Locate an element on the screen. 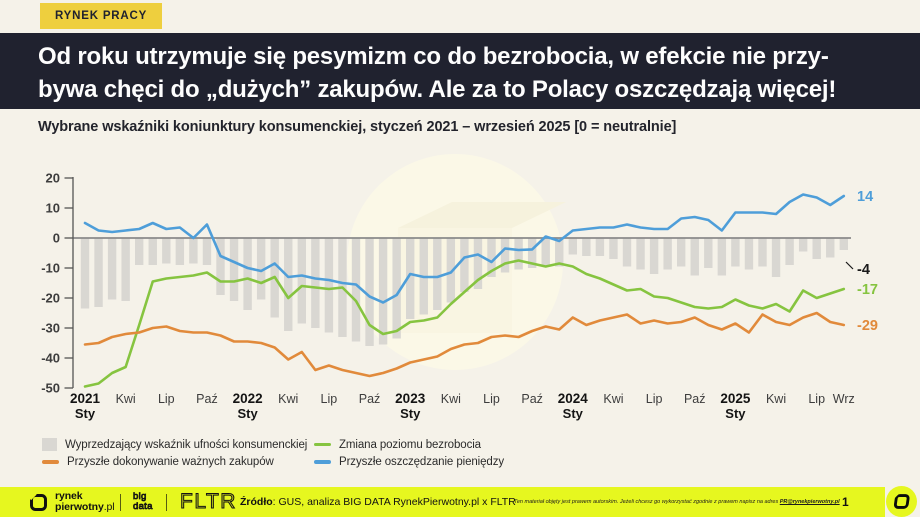 The height and width of the screenshot is (517, 920). corner-logo-badge is located at coordinates (901, 501).